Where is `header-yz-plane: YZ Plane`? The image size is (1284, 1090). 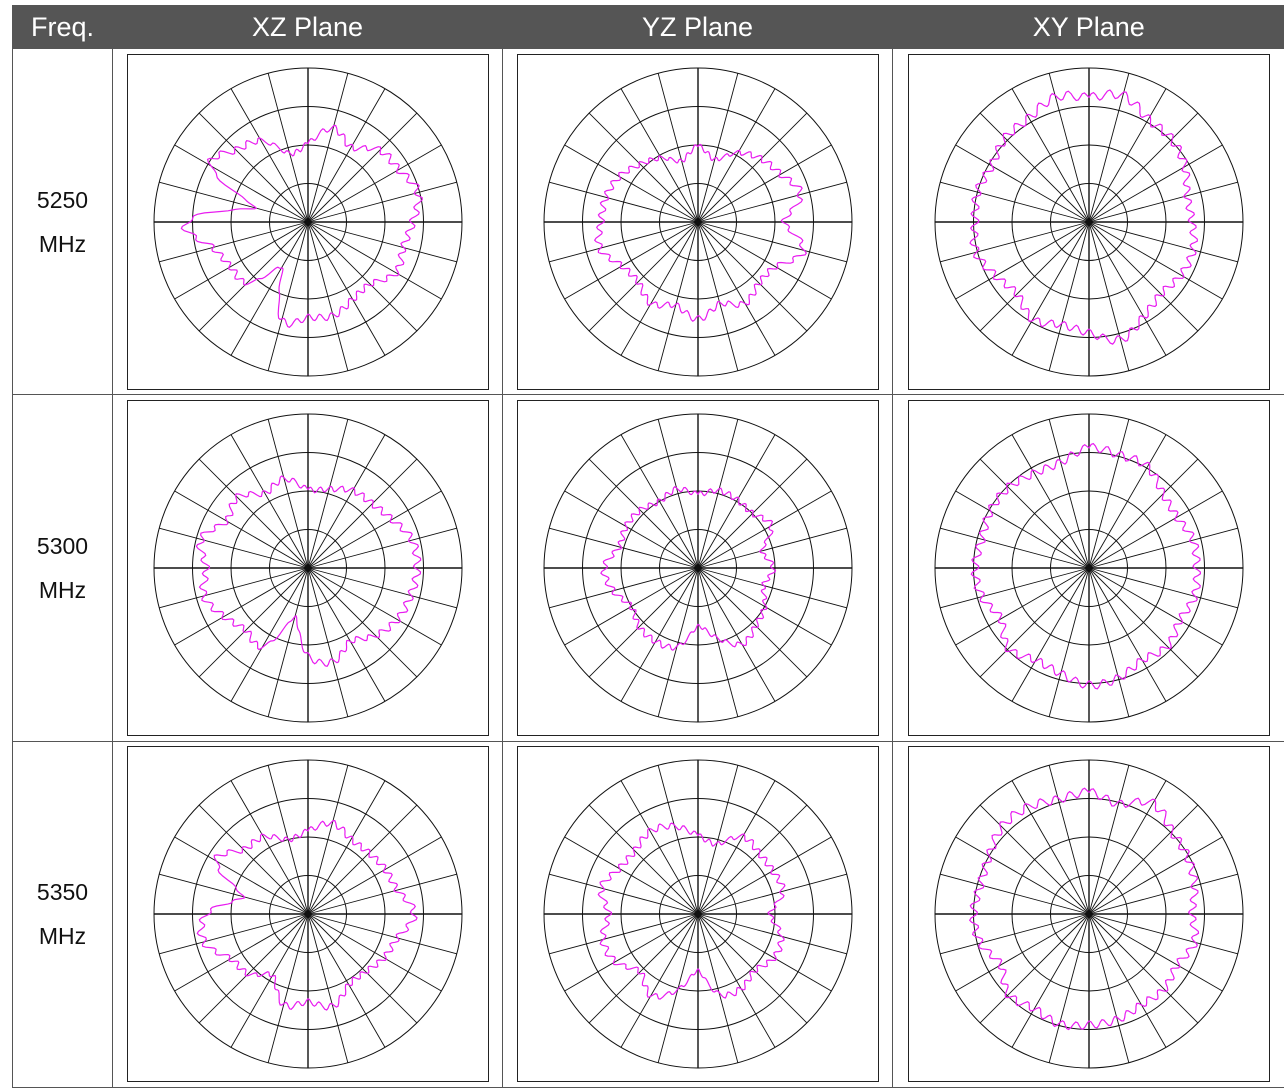 header-yz-plane: YZ Plane is located at coordinates (697, 27).